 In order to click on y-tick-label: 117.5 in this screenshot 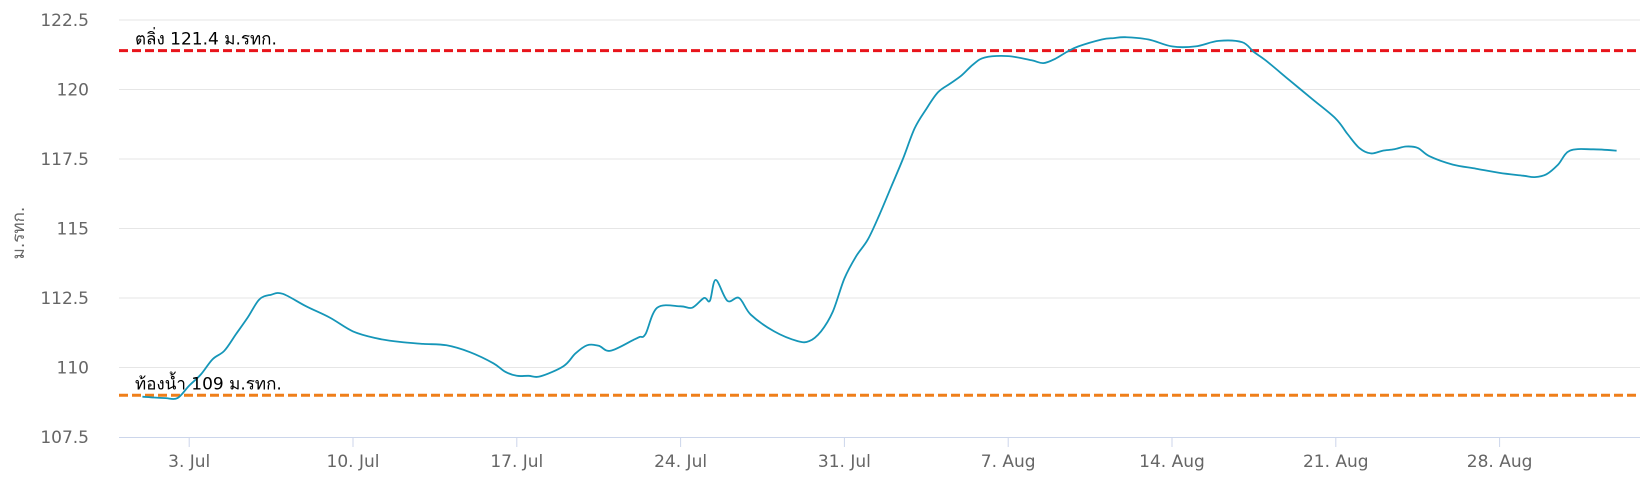, I will do `click(64, 160)`.